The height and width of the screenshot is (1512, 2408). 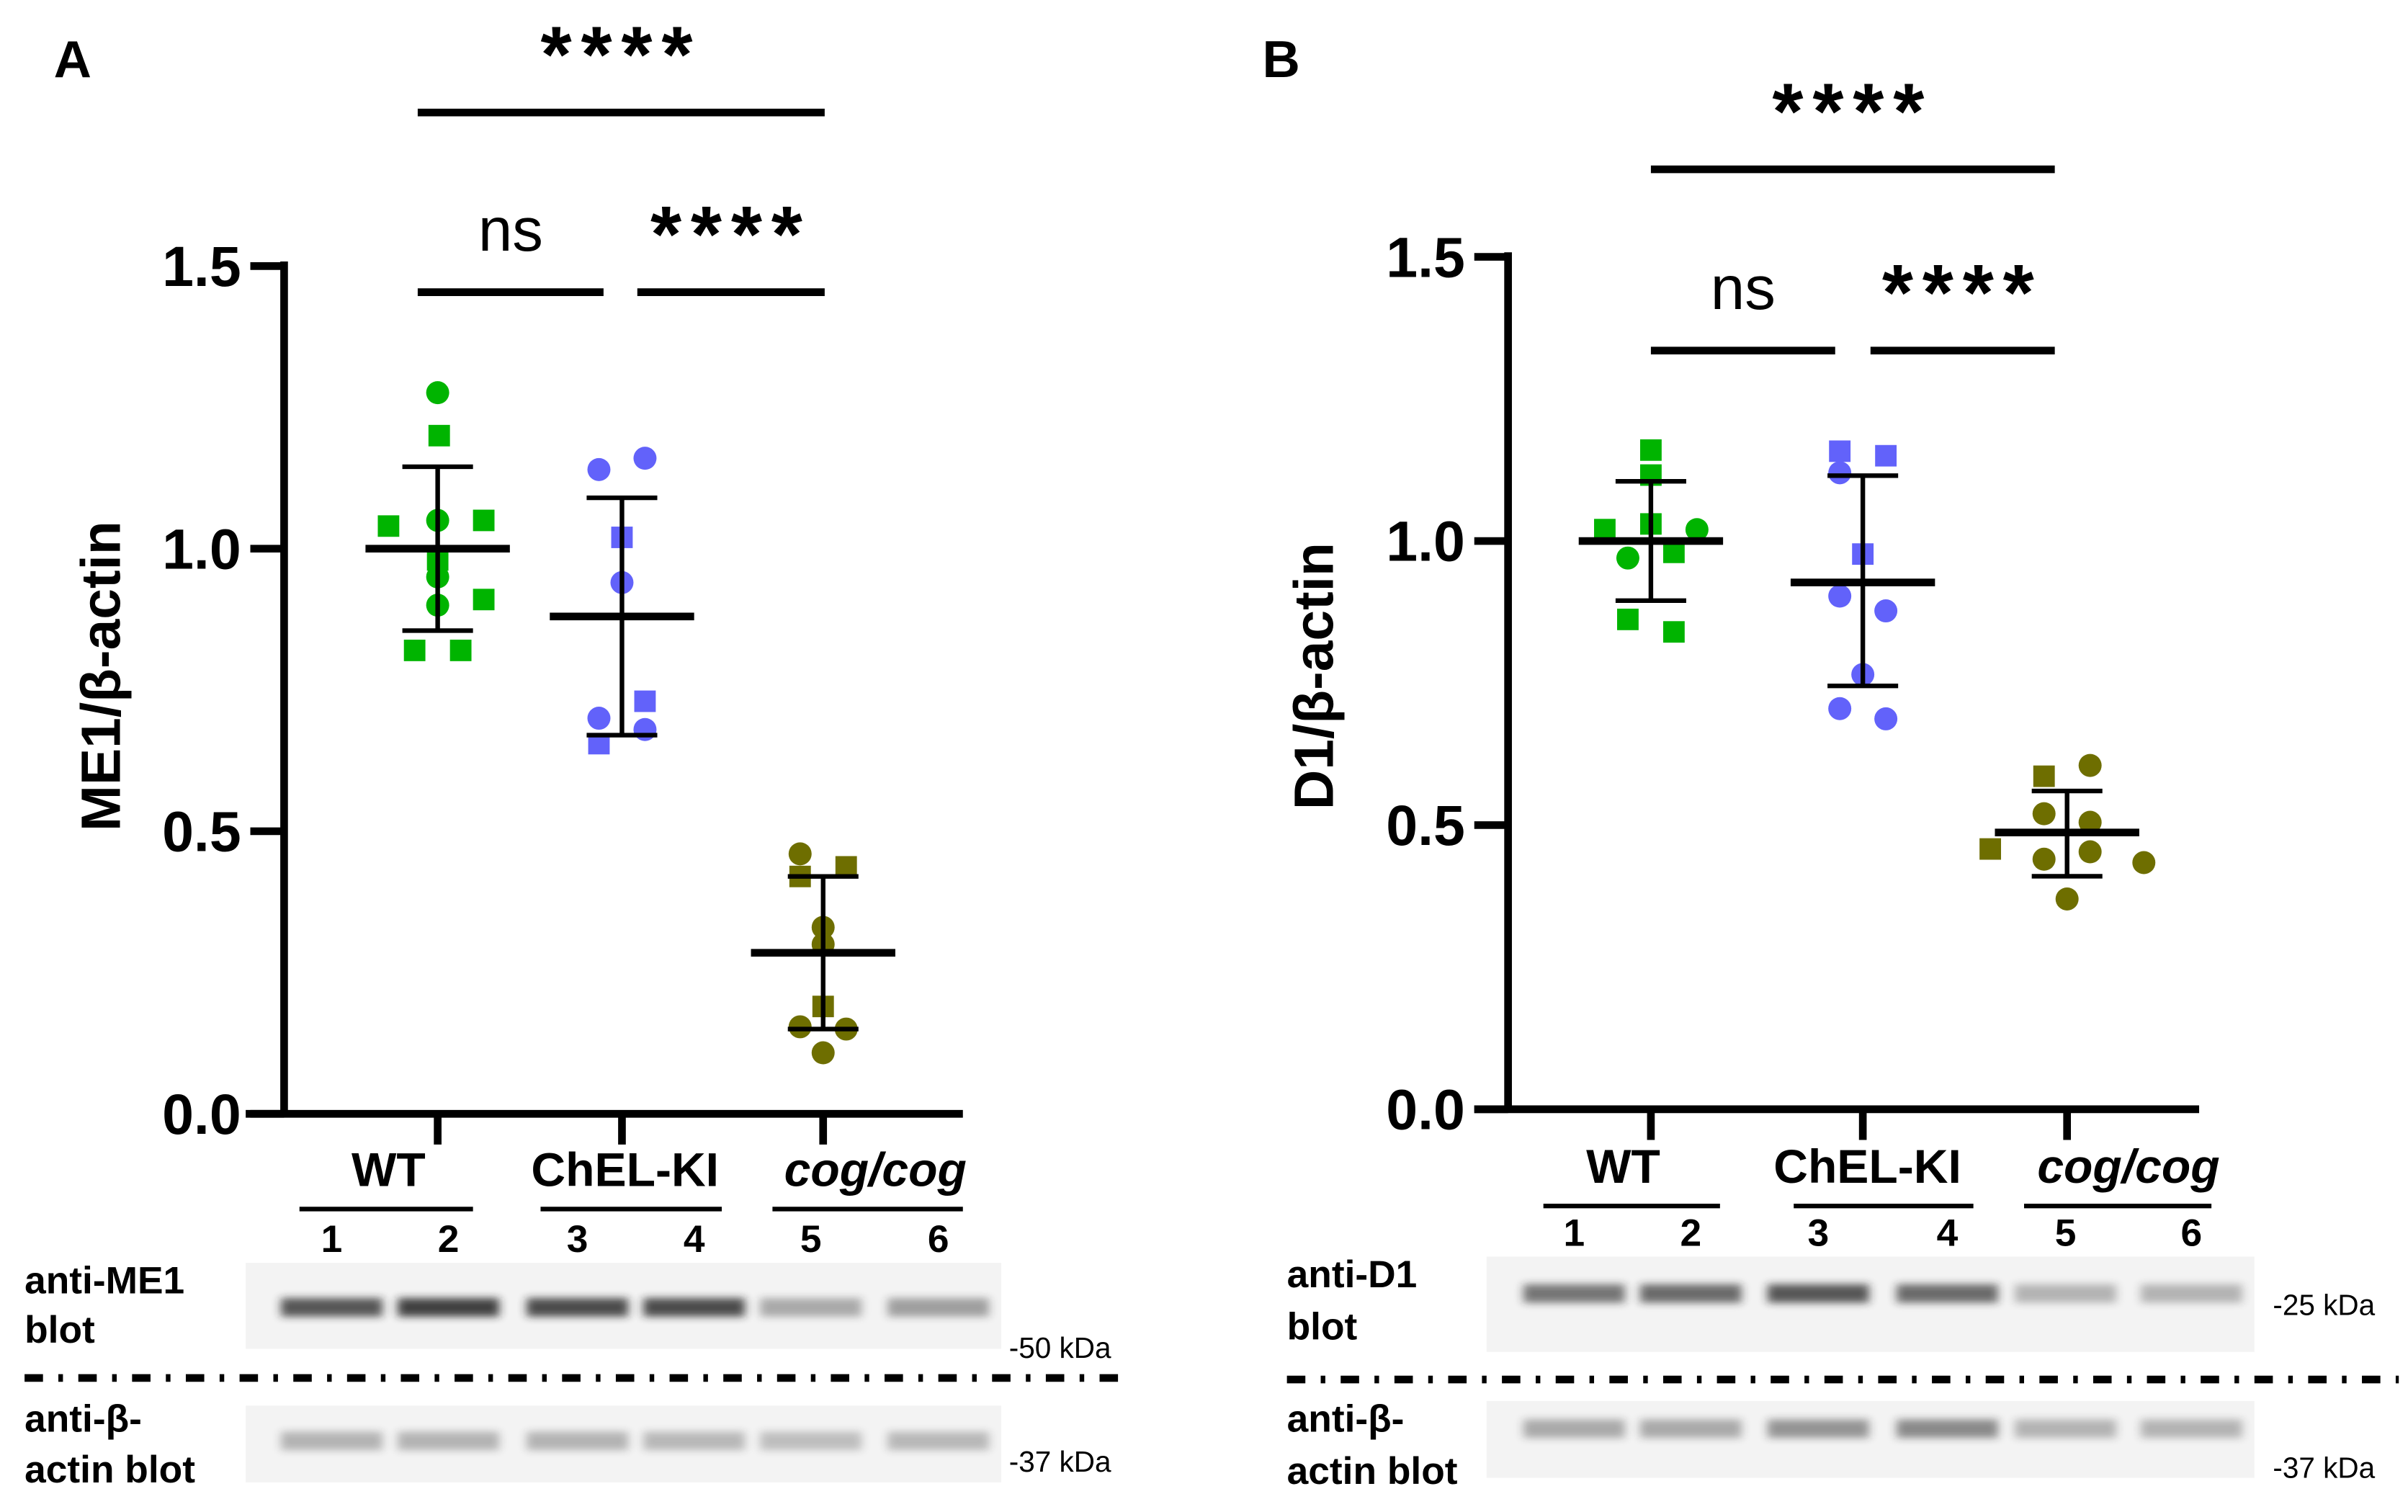 What do you see at coordinates (1282, 59) in the screenshot?
I see `panel-label: B` at bounding box center [1282, 59].